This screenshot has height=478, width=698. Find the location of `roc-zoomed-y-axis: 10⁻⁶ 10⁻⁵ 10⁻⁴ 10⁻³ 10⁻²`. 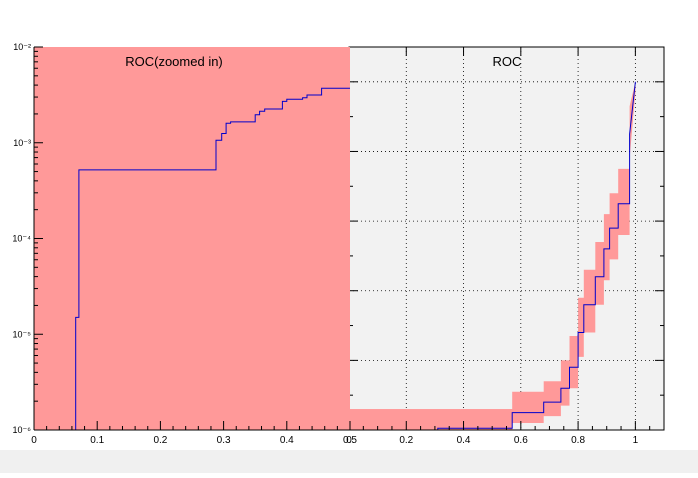

roc-zoomed-y-axis: 10⁻⁶ 10⁻⁵ 10⁻⁴ 10⁻³ 10⁻² is located at coordinates (27, 238).